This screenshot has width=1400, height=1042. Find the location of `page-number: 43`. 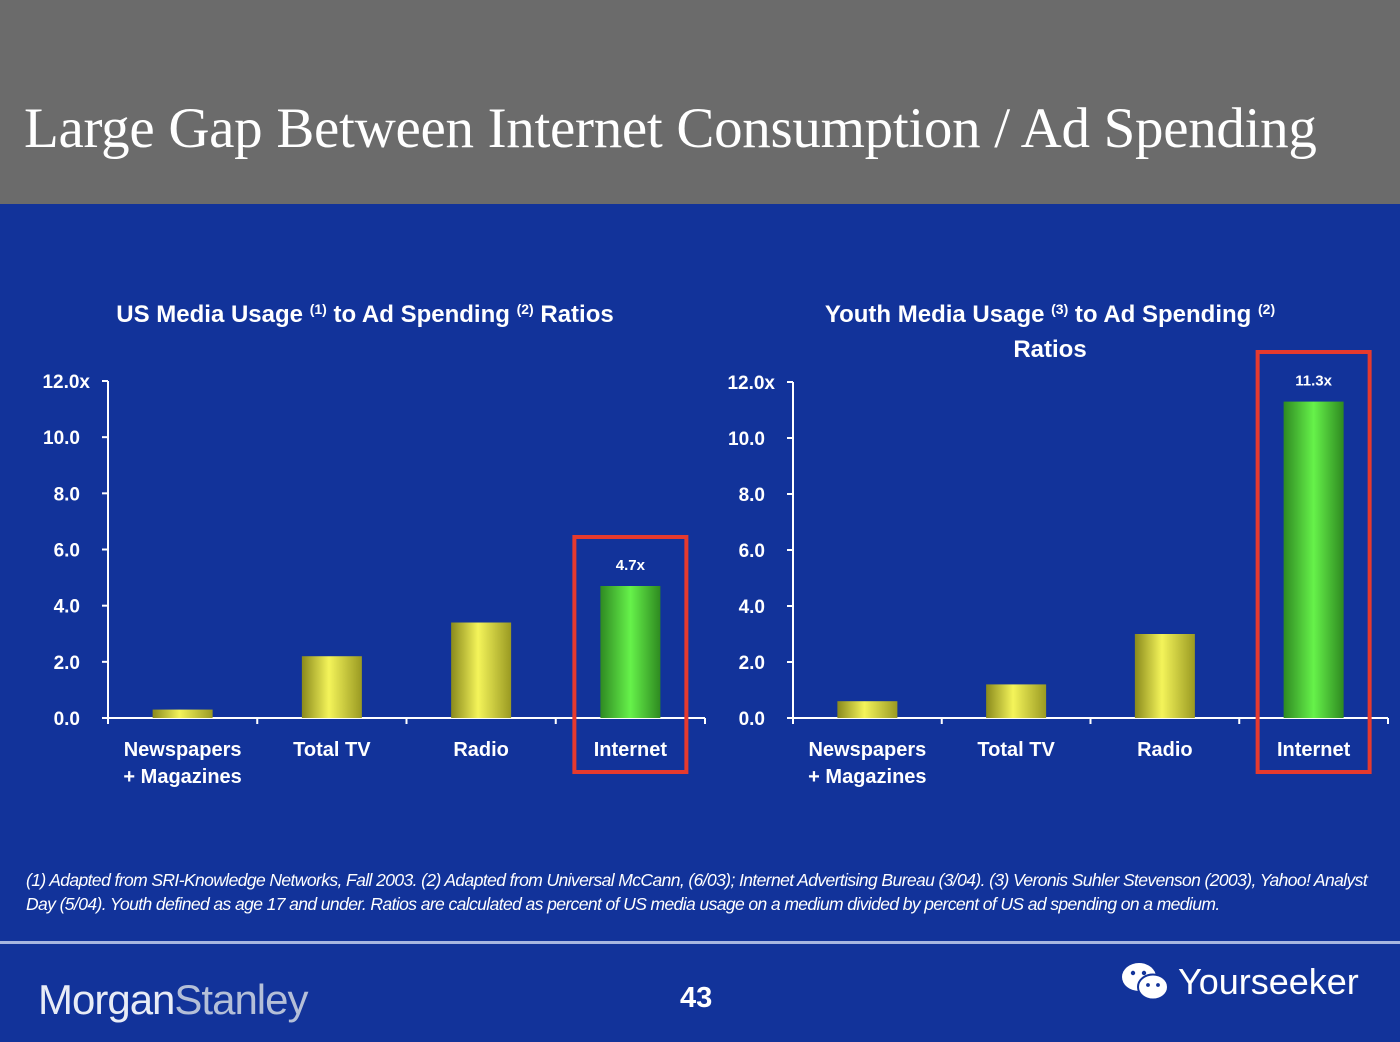

page-number: 43 is located at coordinates (696, 998).